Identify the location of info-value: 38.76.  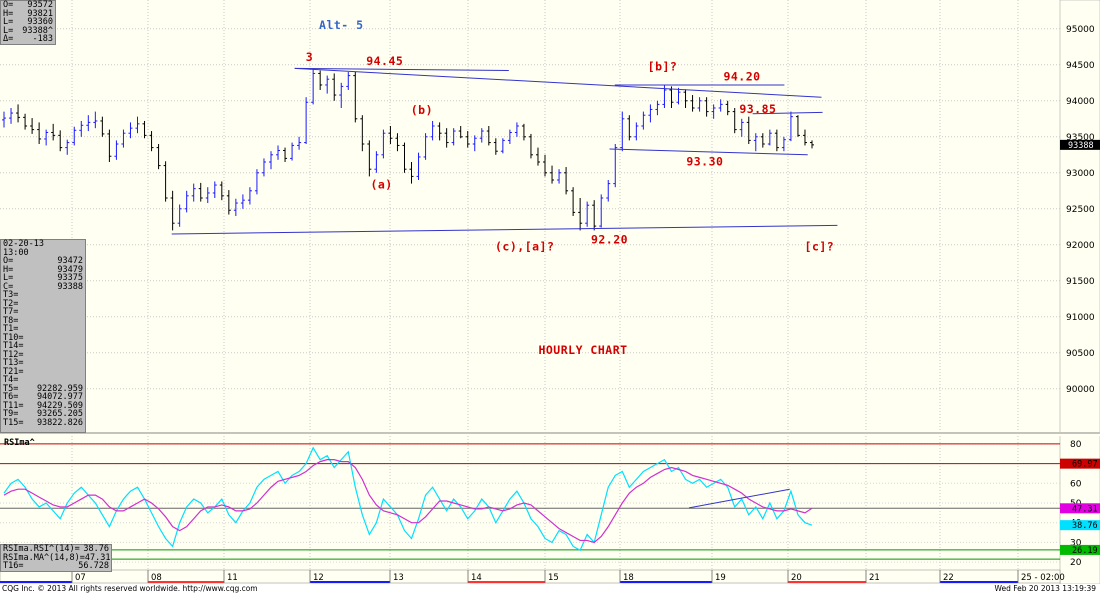
(96, 549).